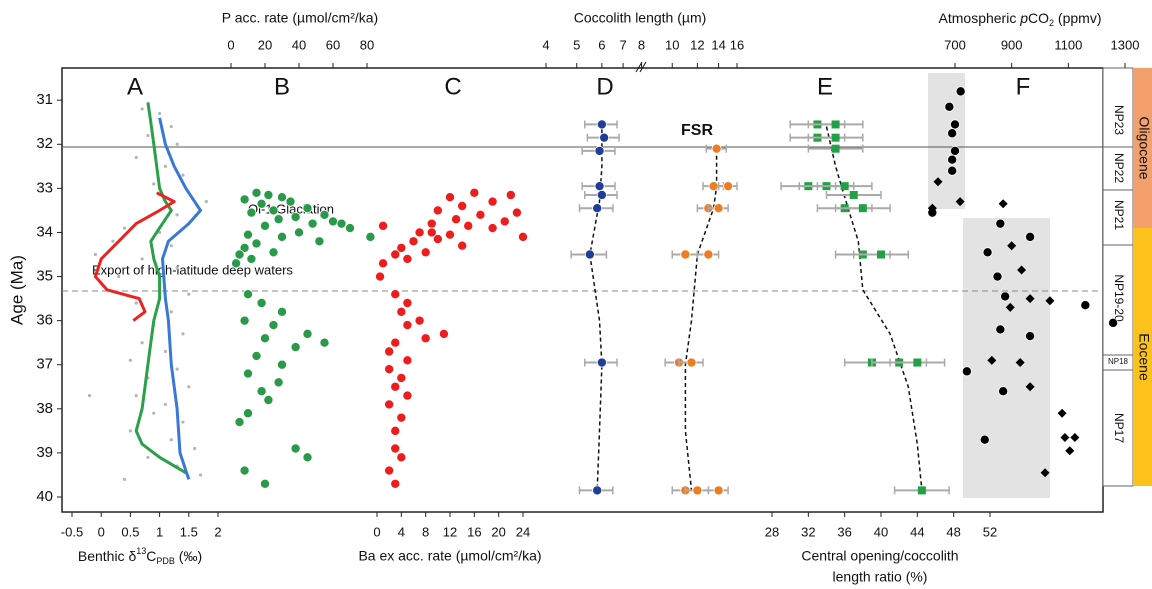 This screenshot has height=589, width=1152. What do you see at coordinates (188, 556) in the screenshot?
I see `title-part: (‰)` at bounding box center [188, 556].